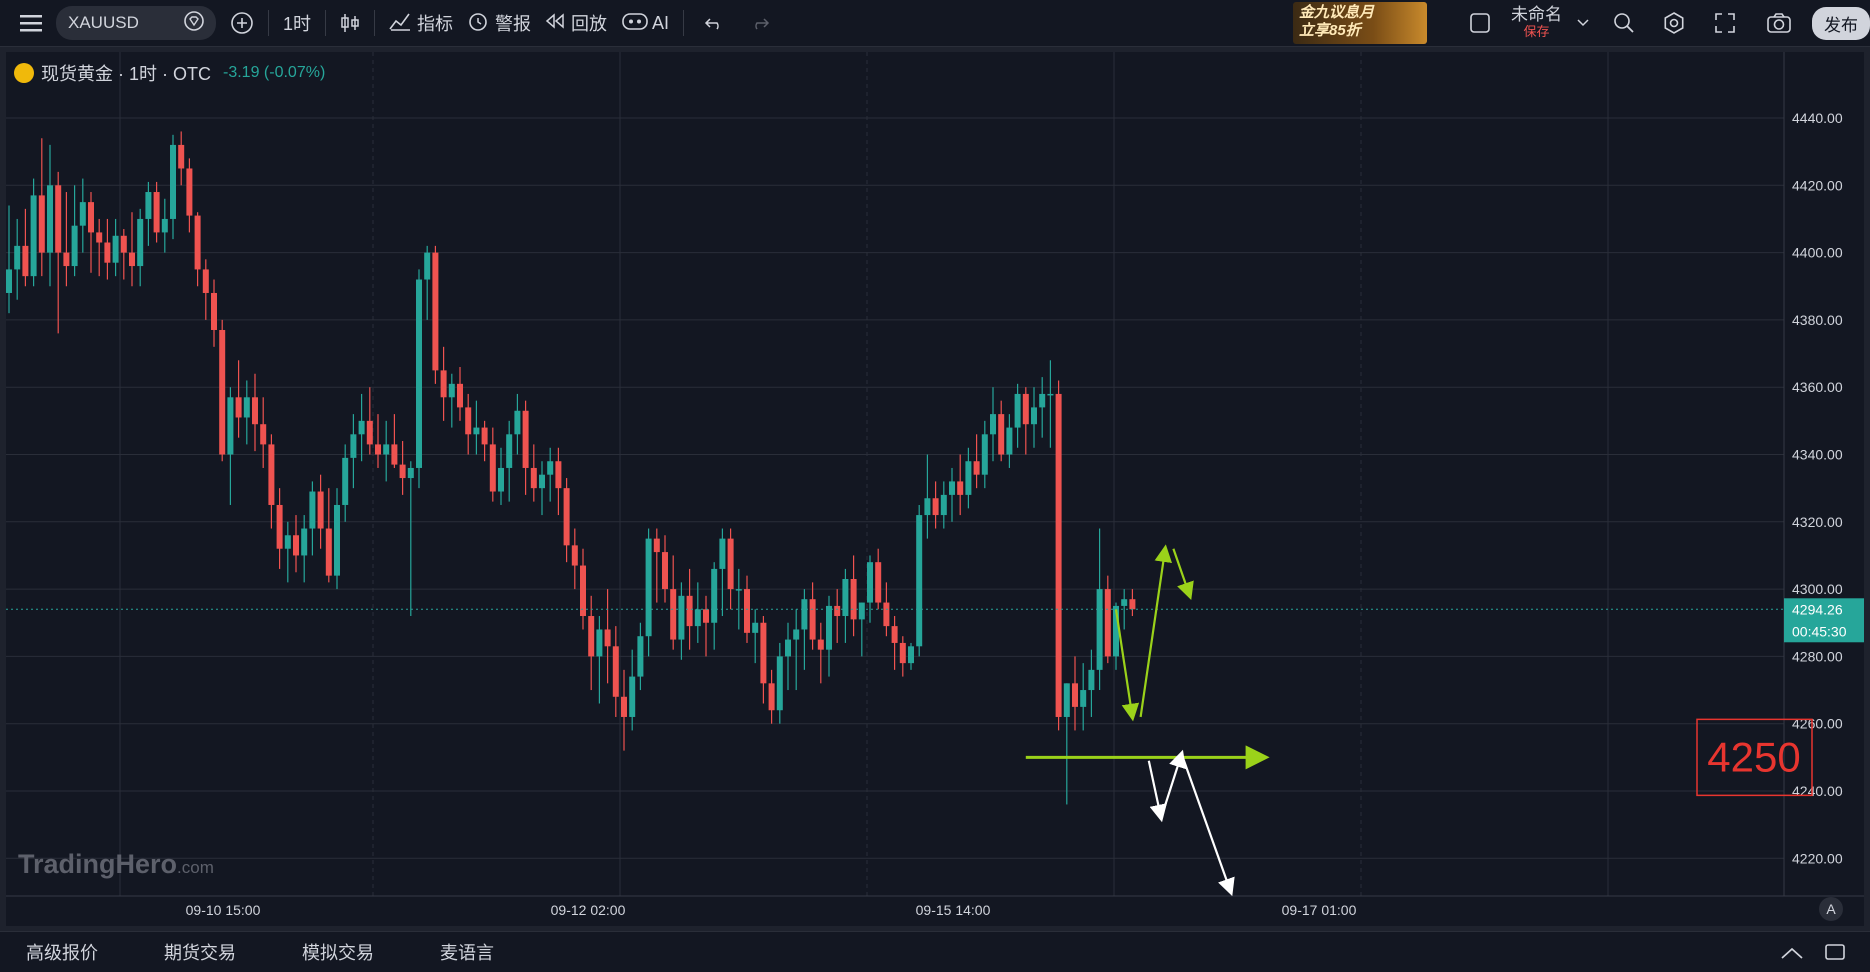 The width and height of the screenshot is (1870, 972). Describe the element at coordinates (935, 951) in the screenshot. I see `bottom-panel: 高级报价 期货交易 模拟交易 麦语言` at that location.